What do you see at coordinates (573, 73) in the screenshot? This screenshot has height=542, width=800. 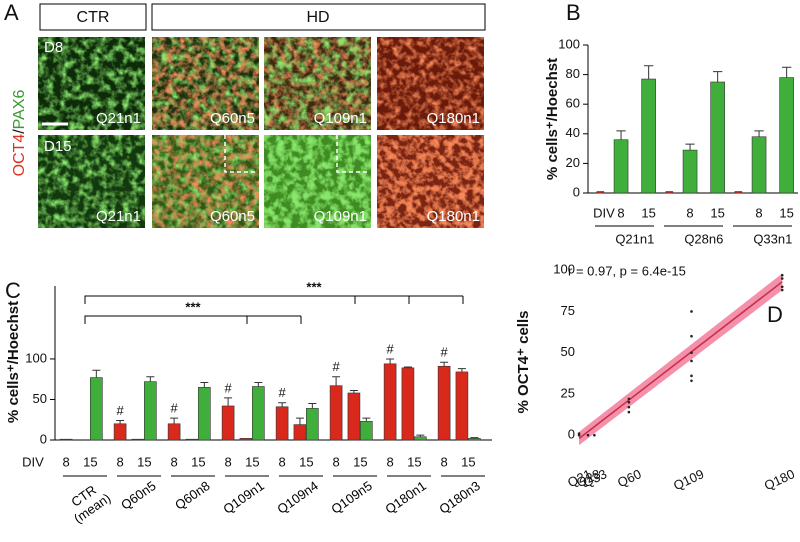 I see `y-tick-label: 80` at bounding box center [573, 73].